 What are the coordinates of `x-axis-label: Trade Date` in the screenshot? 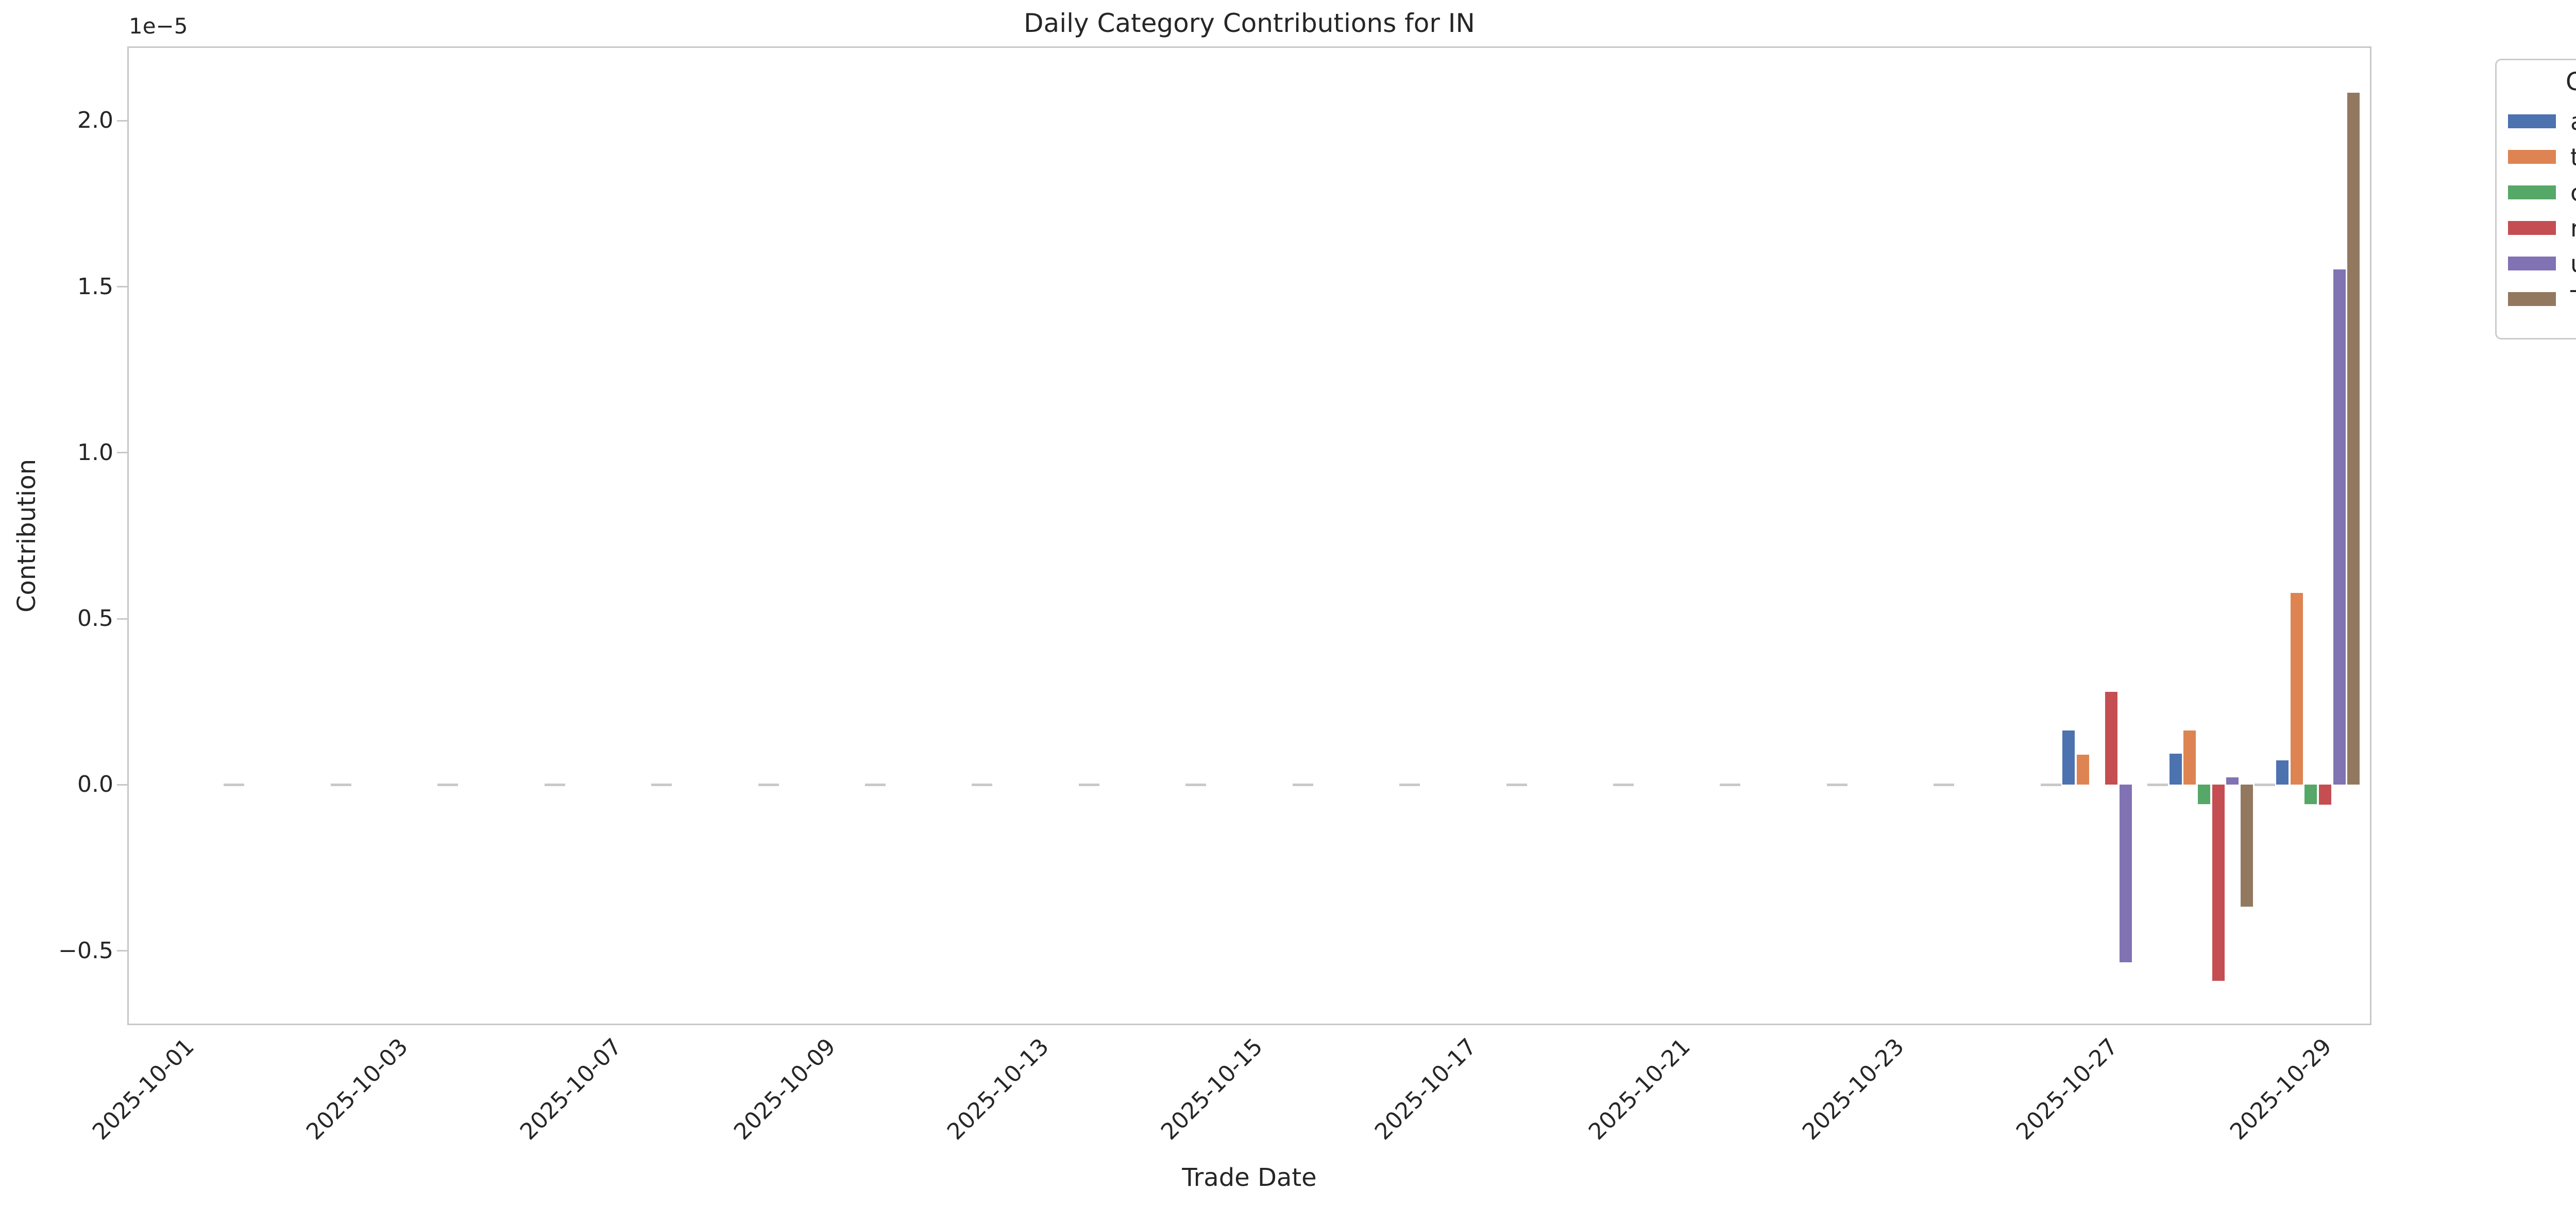 It's located at (1249, 1177).